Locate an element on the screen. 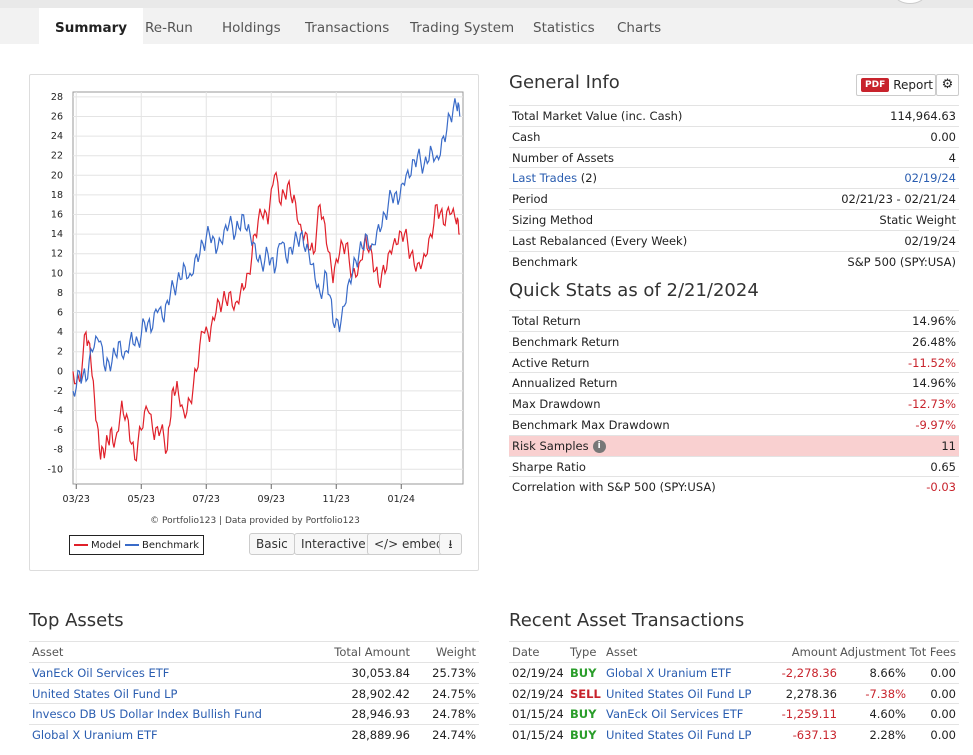 This screenshot has width=973, height=755. table-cell: 24.78% is located at coordinates (454, 714).